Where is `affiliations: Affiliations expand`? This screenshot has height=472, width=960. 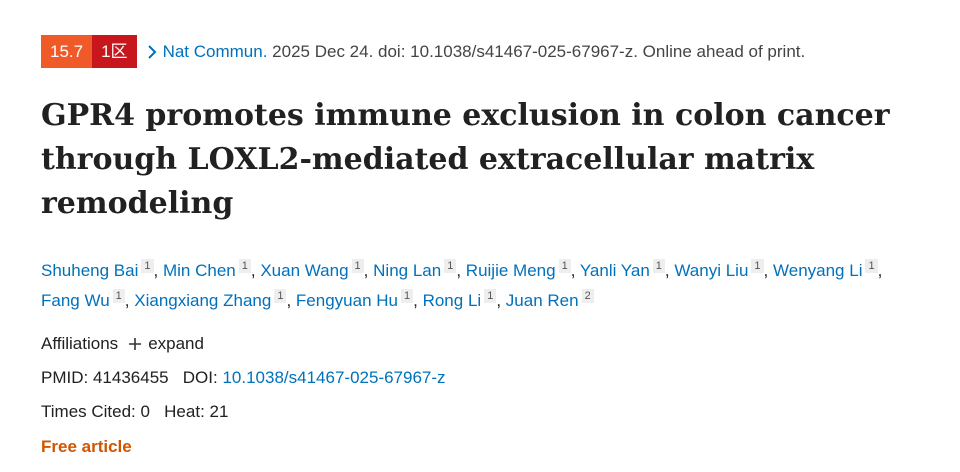
affiliations: Affiliations expand is located at coordinates (122, 344).